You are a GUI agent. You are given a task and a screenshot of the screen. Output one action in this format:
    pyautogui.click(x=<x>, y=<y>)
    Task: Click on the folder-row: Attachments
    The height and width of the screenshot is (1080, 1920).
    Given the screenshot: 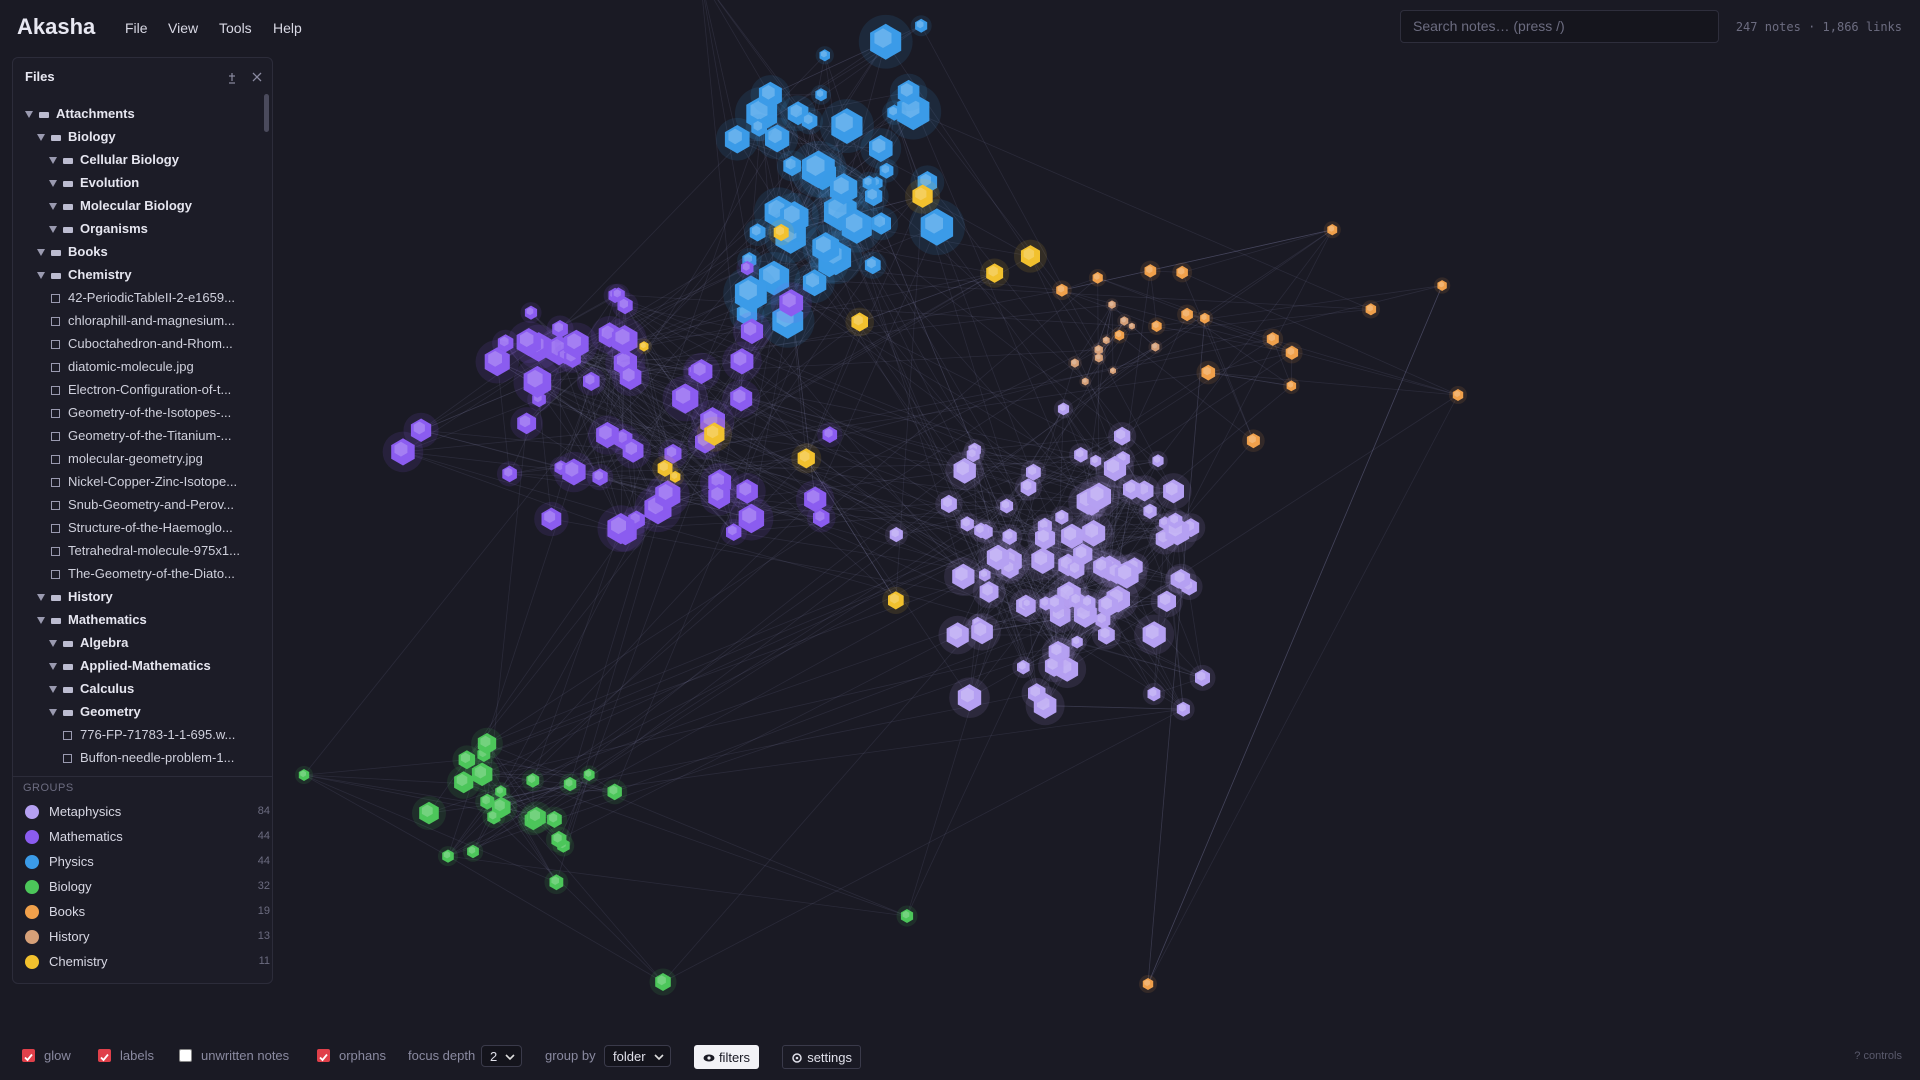 What is the action you would take?
    pyautogui.click(x=80, y=113)
    